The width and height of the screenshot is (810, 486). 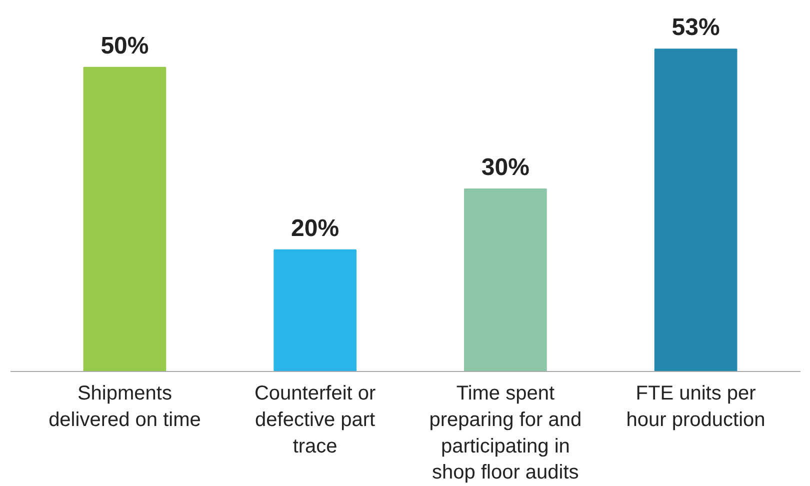 What do you see at coordinates (315, 228) in the screenshot?
I see `data-label: 20%` at bounding box center [315, 228].